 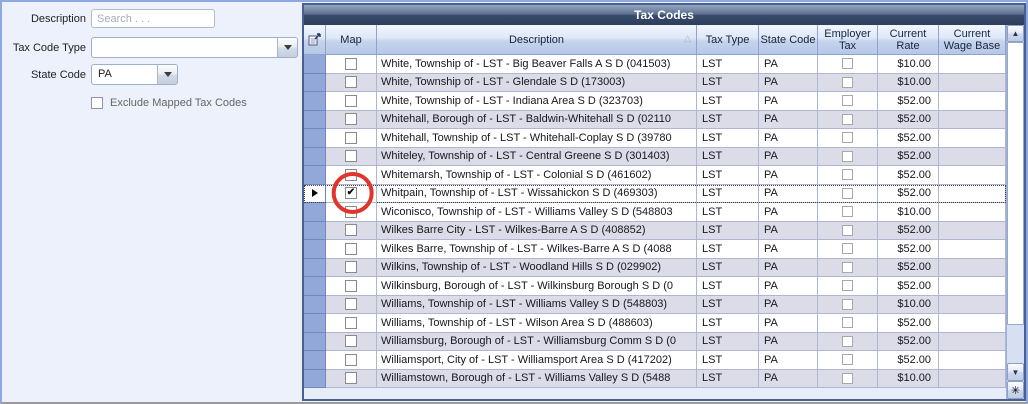 What do you see at coordinates (1015, 344) in the screenshot?
I see `scrollbar-track` at bounding box center [1015, 344].